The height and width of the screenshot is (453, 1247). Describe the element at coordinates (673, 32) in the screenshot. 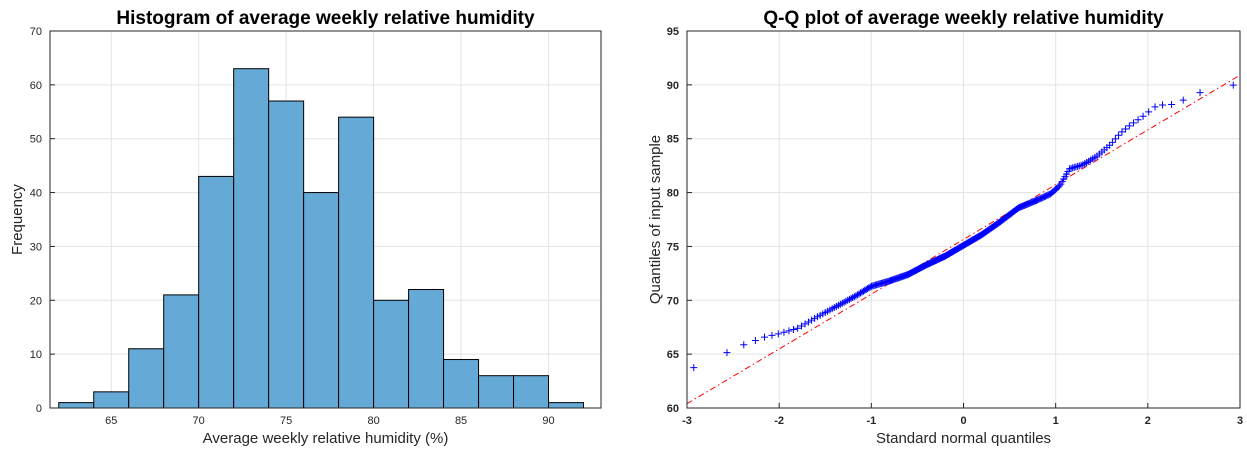

I see `qq-y-tick-label: 95` at that location.